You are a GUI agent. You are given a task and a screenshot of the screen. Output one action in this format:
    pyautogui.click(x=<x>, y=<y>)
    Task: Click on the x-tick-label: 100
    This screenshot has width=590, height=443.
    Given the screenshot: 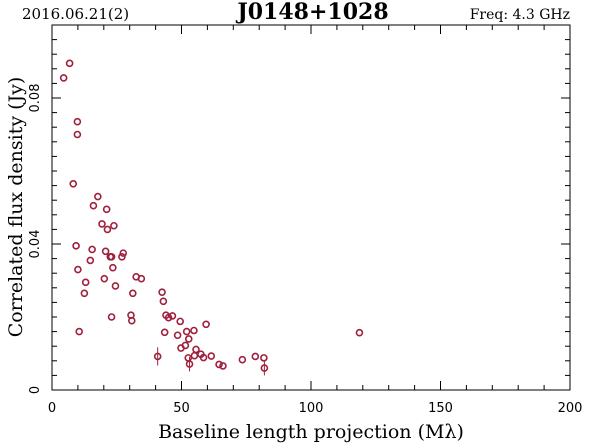 What is the action you would take?
    pyautogui.click(x=311, y=408)
    